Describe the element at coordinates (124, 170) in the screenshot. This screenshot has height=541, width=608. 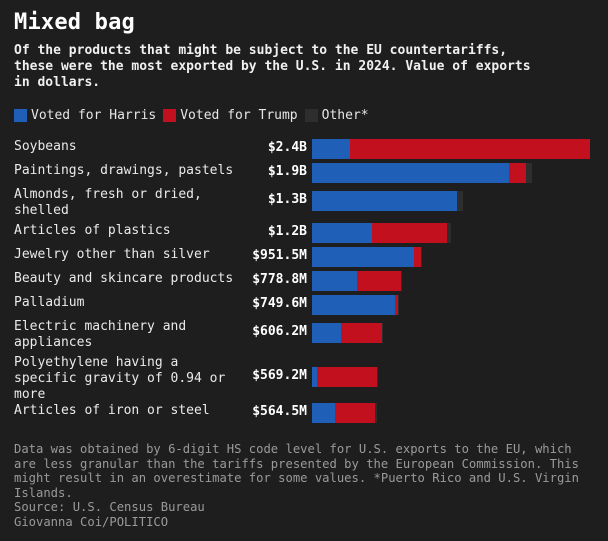
I see `category-label: Paintings, drawings, pastels` at that location.